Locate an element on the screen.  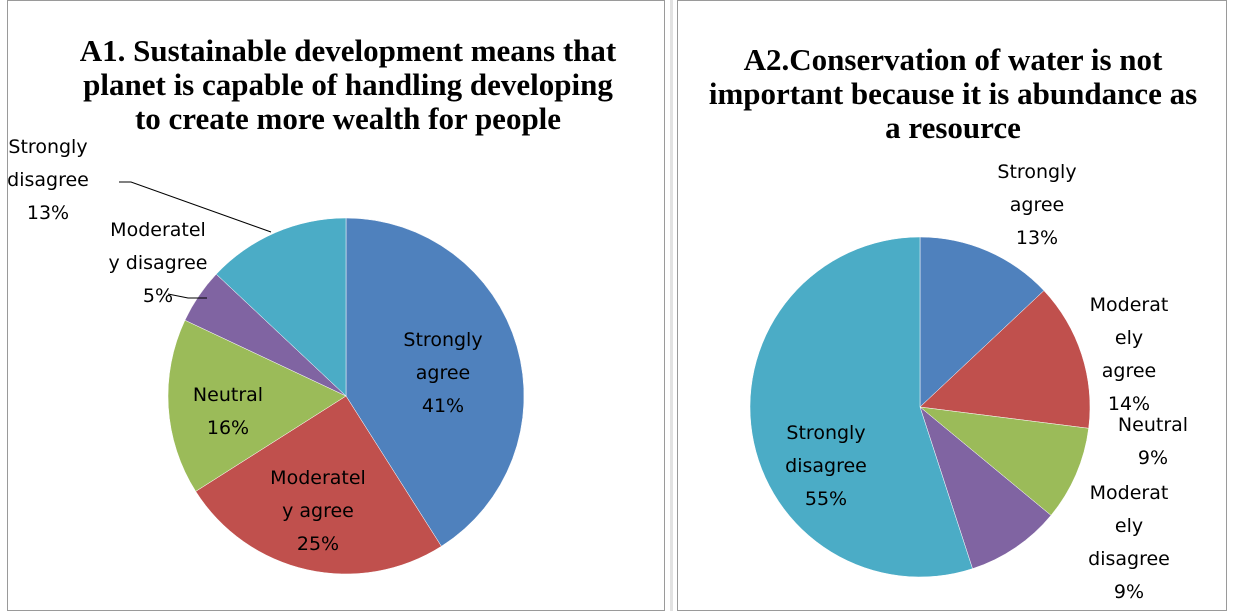
pie-slice-moderately-disagree is located at coordinates (985, 487).